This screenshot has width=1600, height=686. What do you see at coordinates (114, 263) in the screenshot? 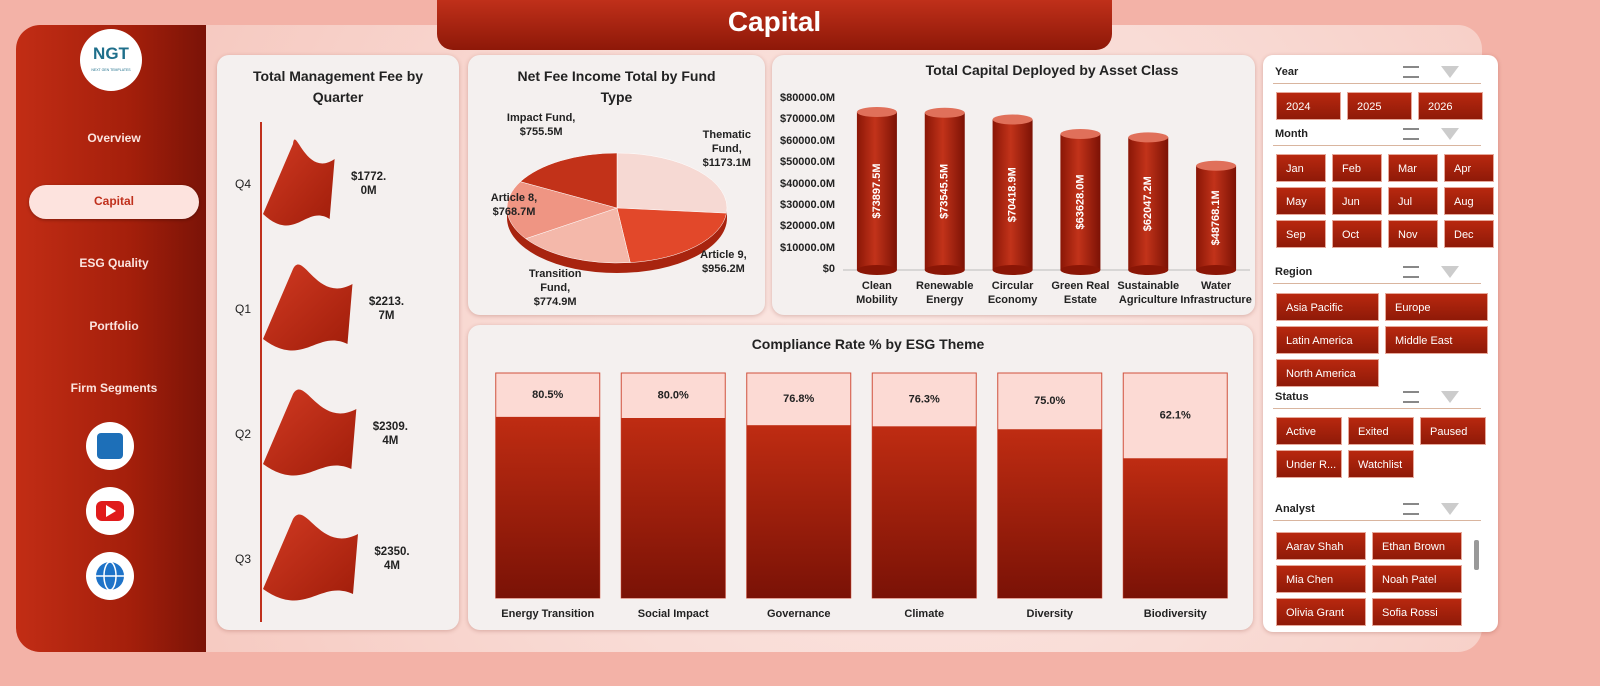
I see `nav-item: ESG Quality` at bounding box center [114, 263].